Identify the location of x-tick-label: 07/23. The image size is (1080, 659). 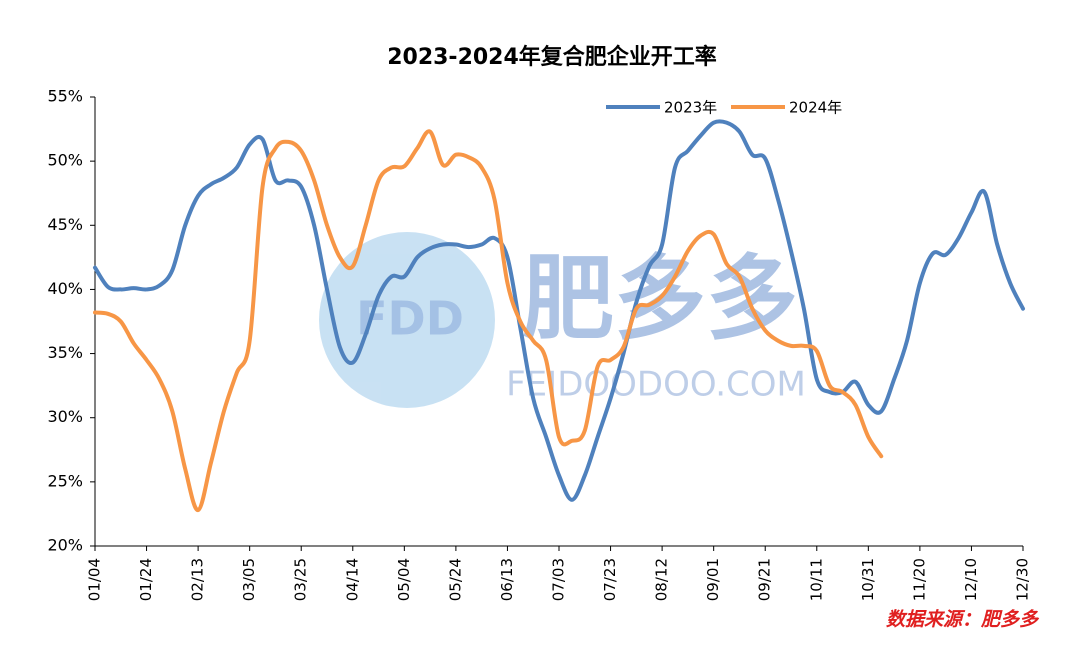
(610, 579).